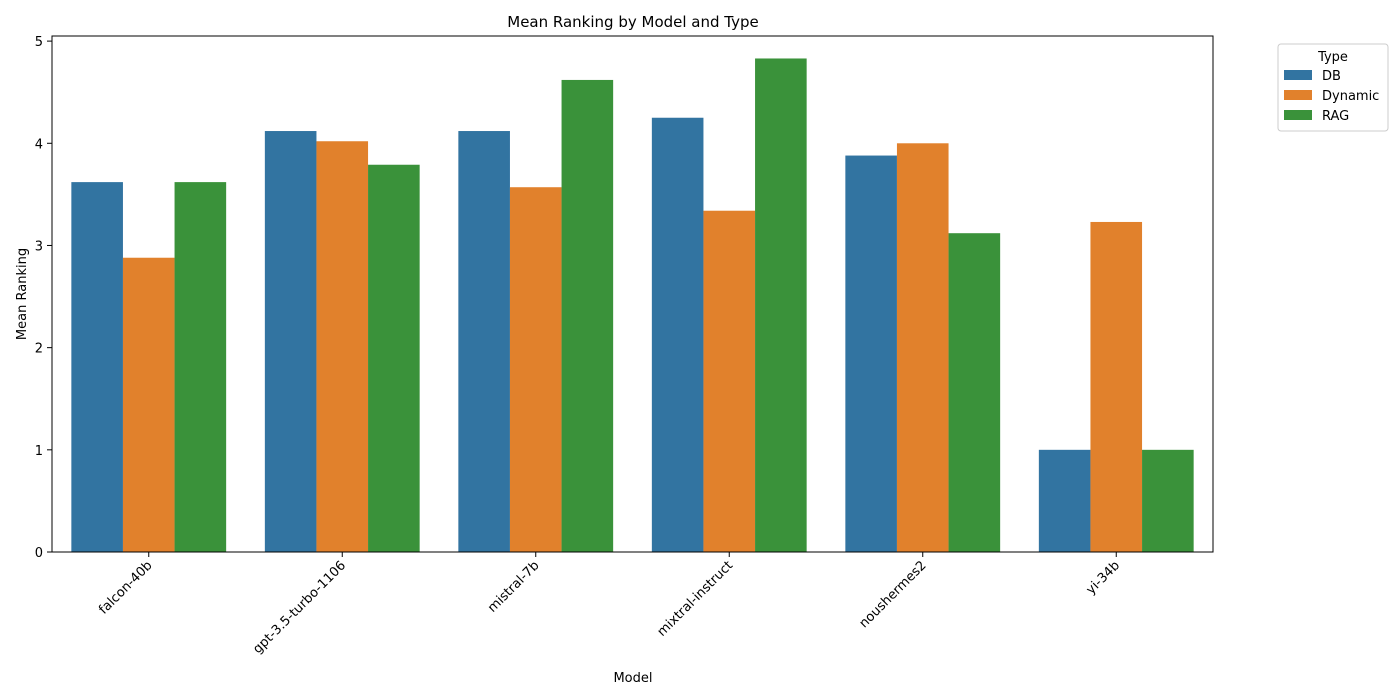  What do you see at coordinates (39, 246) in the screenshot?
I see `y-tick-label: 3` at bounding box center [39, 246].